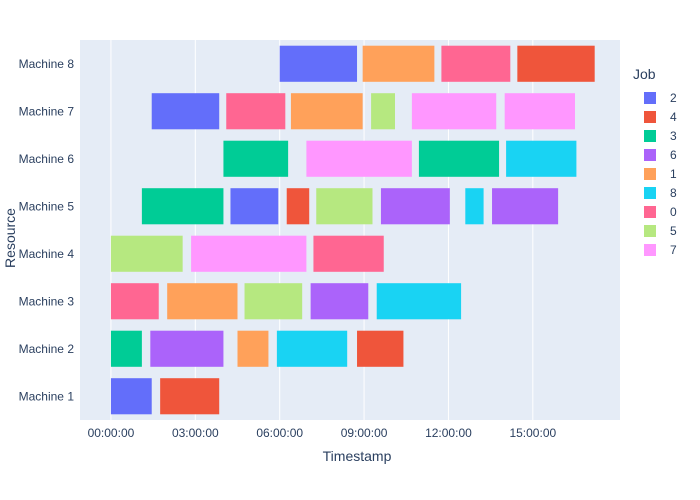  I want to click on x-tick-label: 15:00:00, so click(532, 433).